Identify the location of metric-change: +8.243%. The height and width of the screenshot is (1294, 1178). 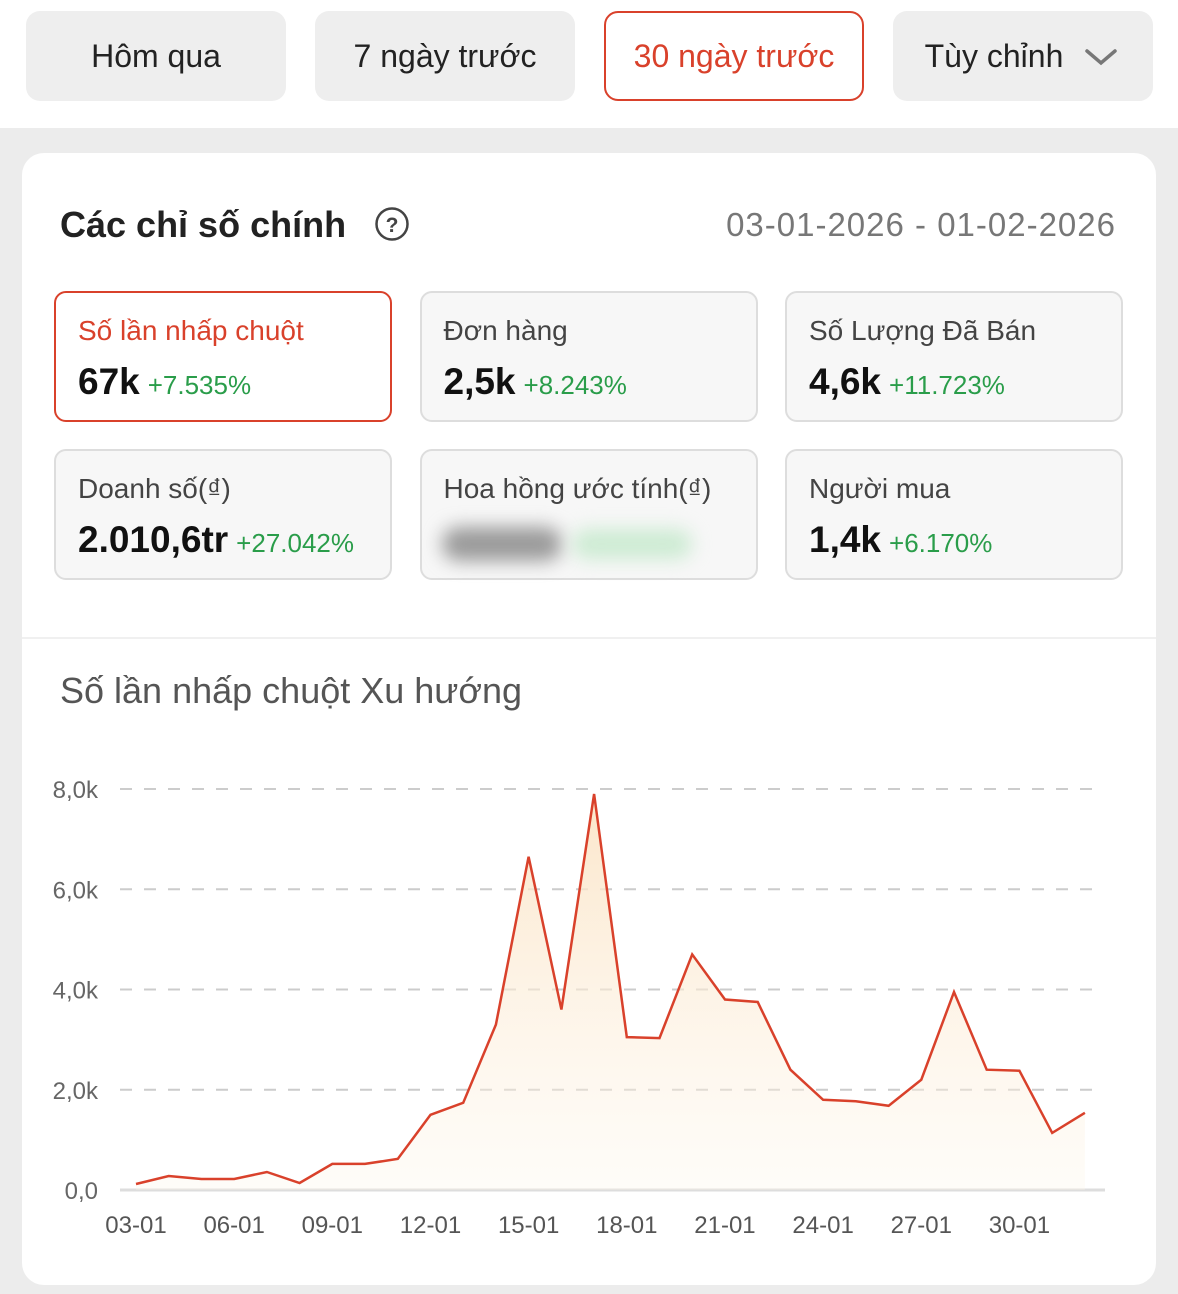
(575, 385).